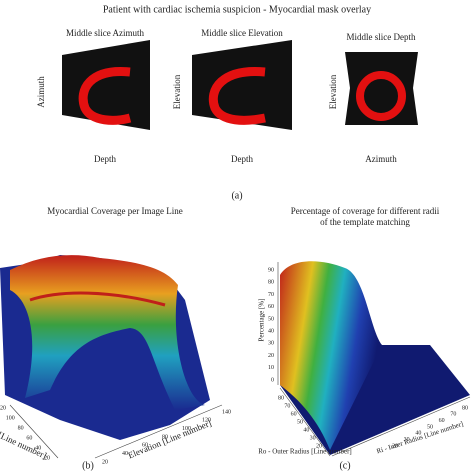 Image resolution: width=474 pixels, height=474 pixels. I want to click on tick-label: 0, so click(272, 380).